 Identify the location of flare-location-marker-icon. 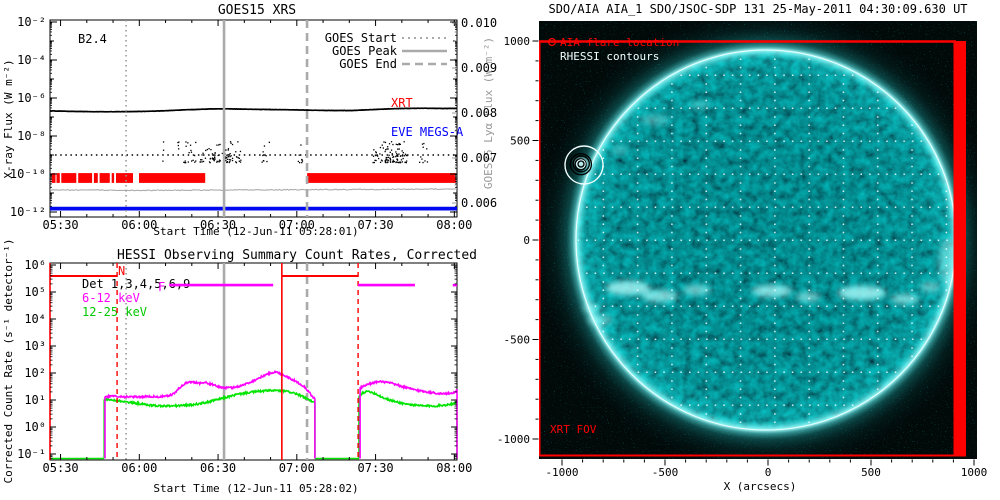
(551, 41).